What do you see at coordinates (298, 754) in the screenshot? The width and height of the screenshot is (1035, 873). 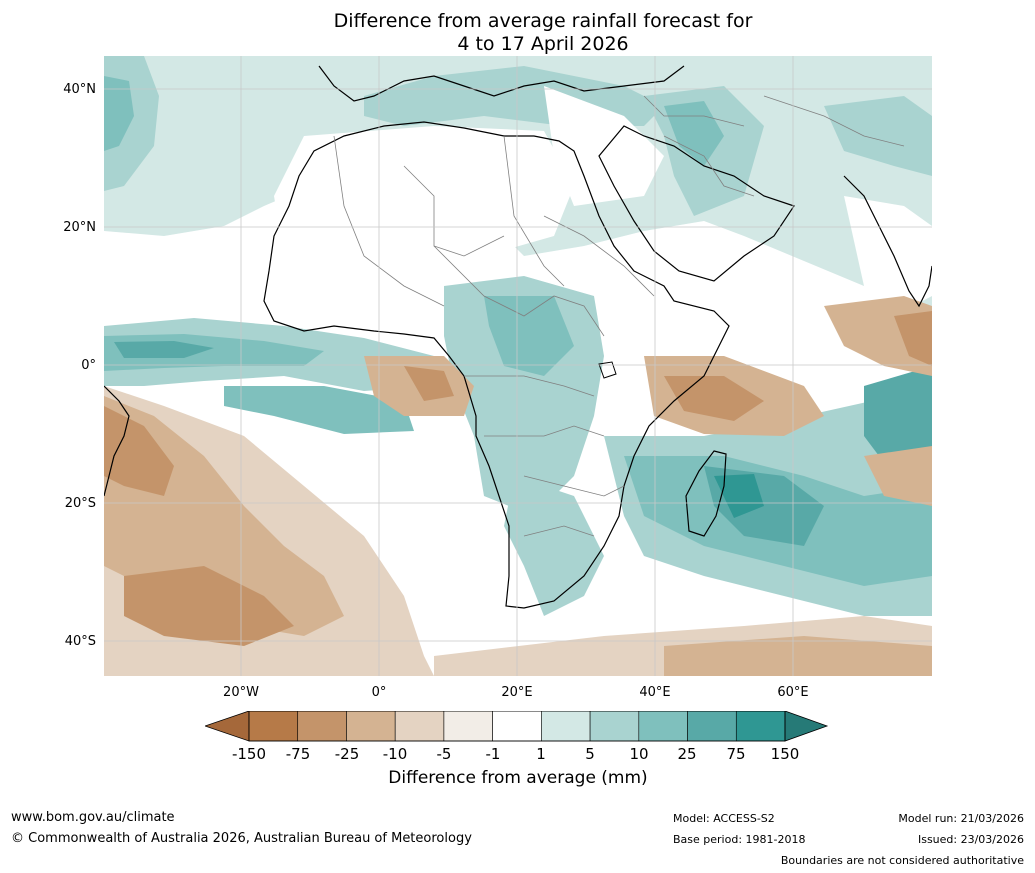 I see `colorbar-tick: -75` at bounding box center [298, 754].